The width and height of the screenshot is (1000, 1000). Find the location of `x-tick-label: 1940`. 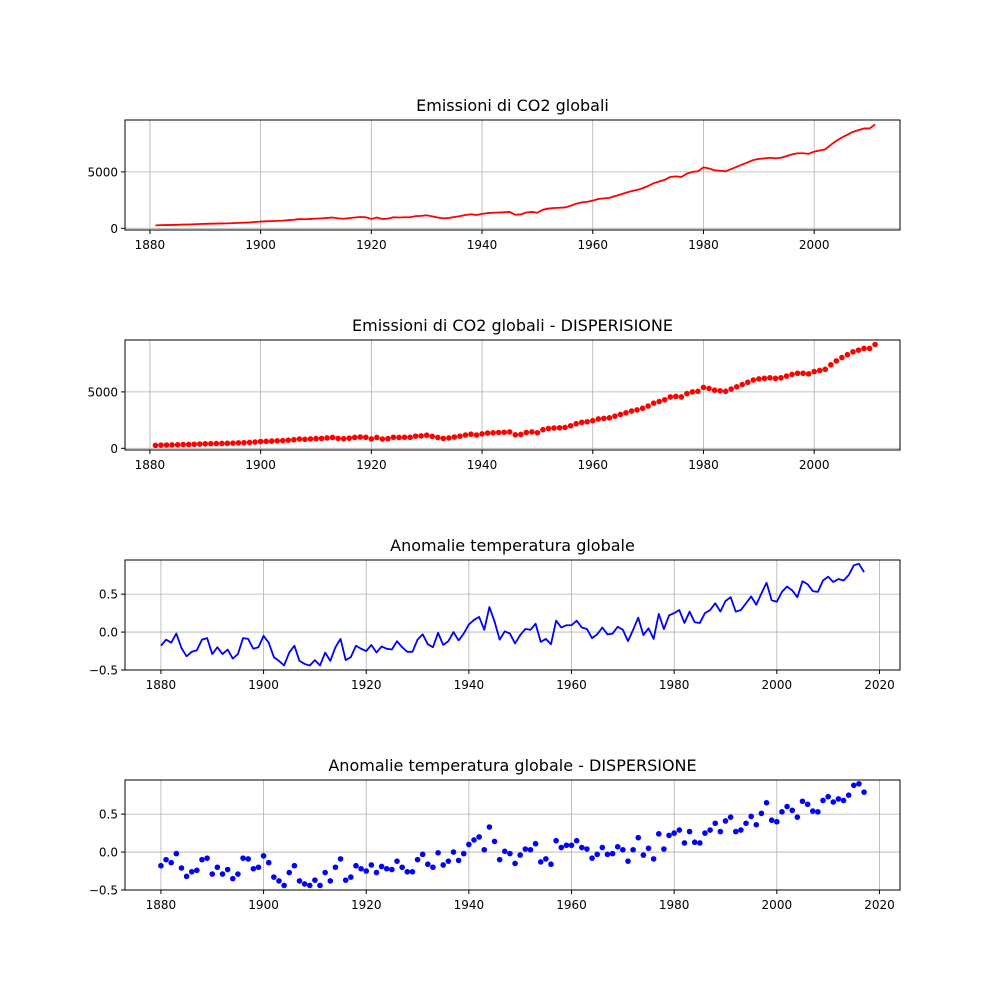

x-tick-label: 1940 is located at coordinates (469, 685).